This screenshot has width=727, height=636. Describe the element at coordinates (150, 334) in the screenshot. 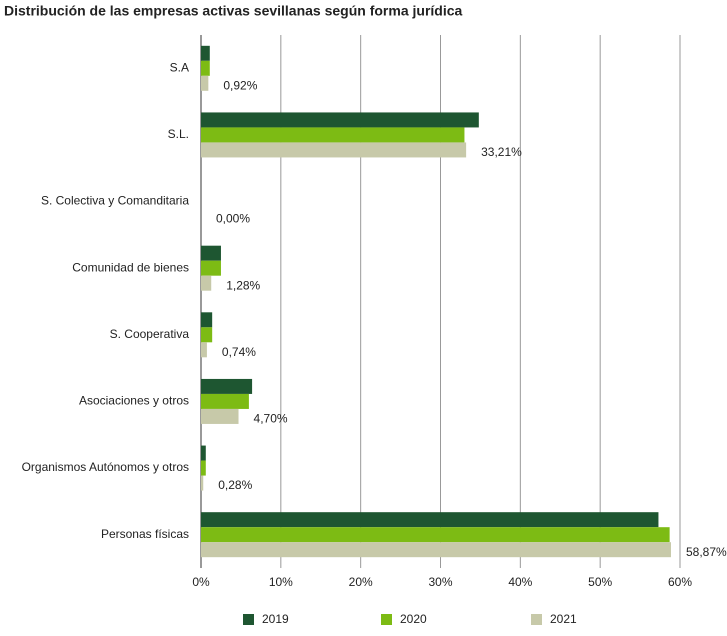

I see `y-tick-label: S. Cooperativa` at that location.